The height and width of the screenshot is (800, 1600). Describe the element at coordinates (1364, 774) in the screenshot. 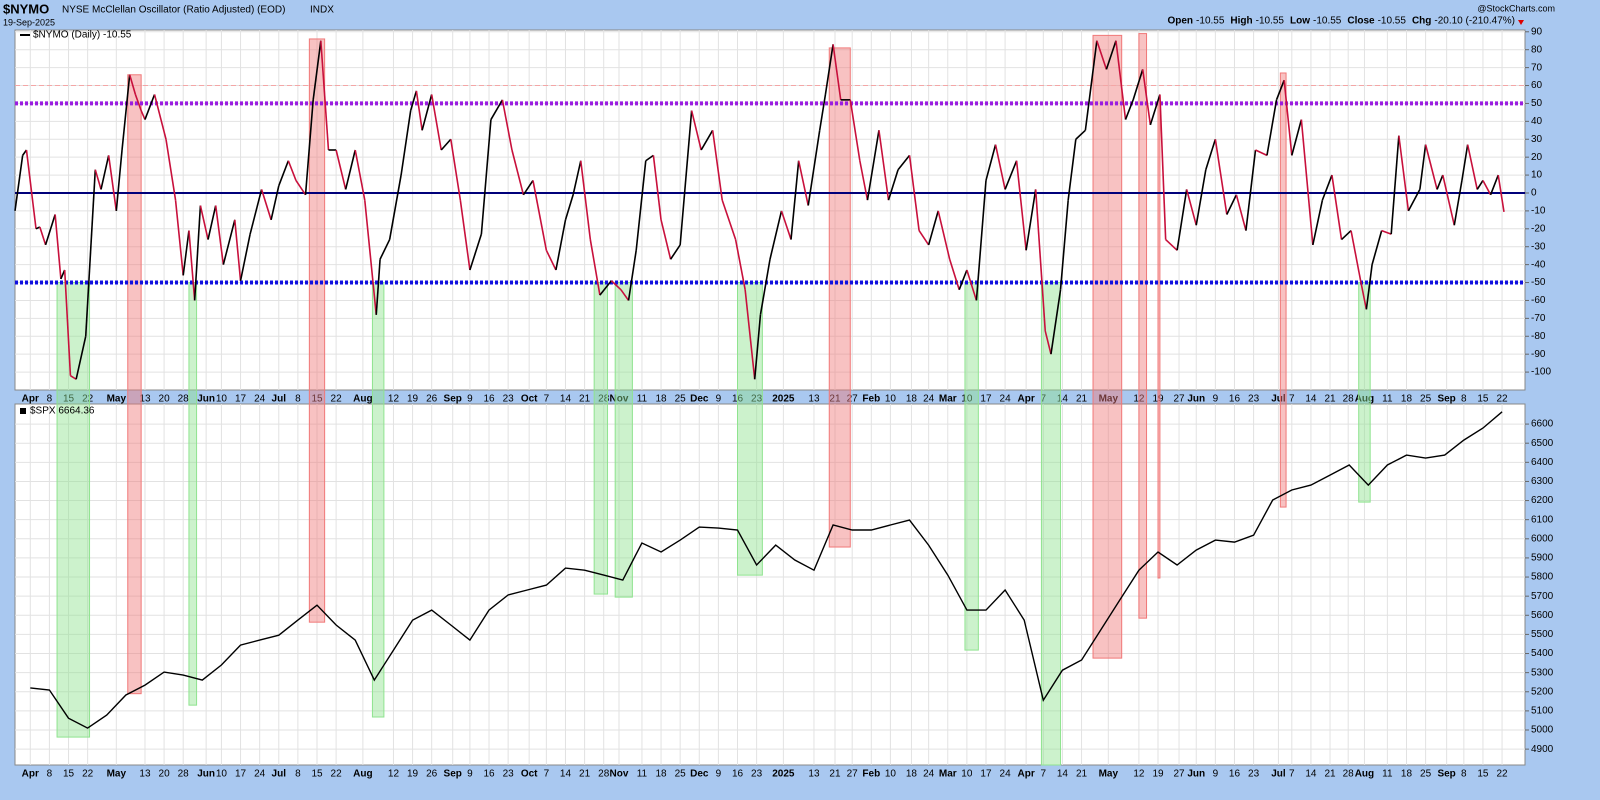

I see `x-tick-label: Aug` at that location.